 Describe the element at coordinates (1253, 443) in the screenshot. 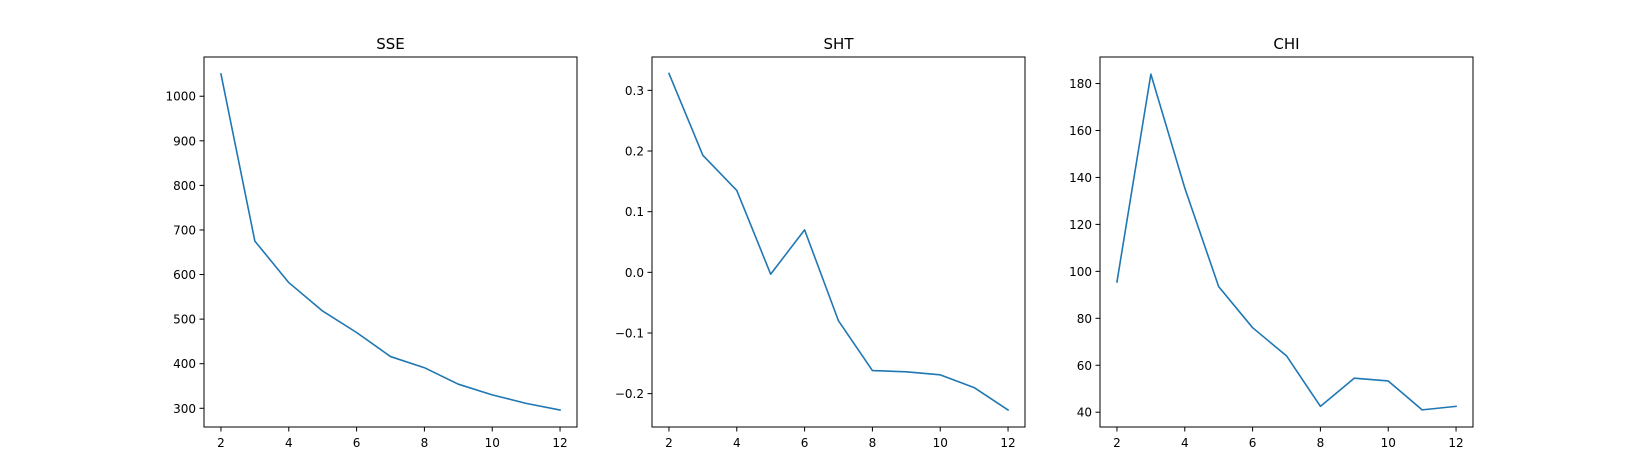

I see `chi-xtick-label-2: 6` at that location.